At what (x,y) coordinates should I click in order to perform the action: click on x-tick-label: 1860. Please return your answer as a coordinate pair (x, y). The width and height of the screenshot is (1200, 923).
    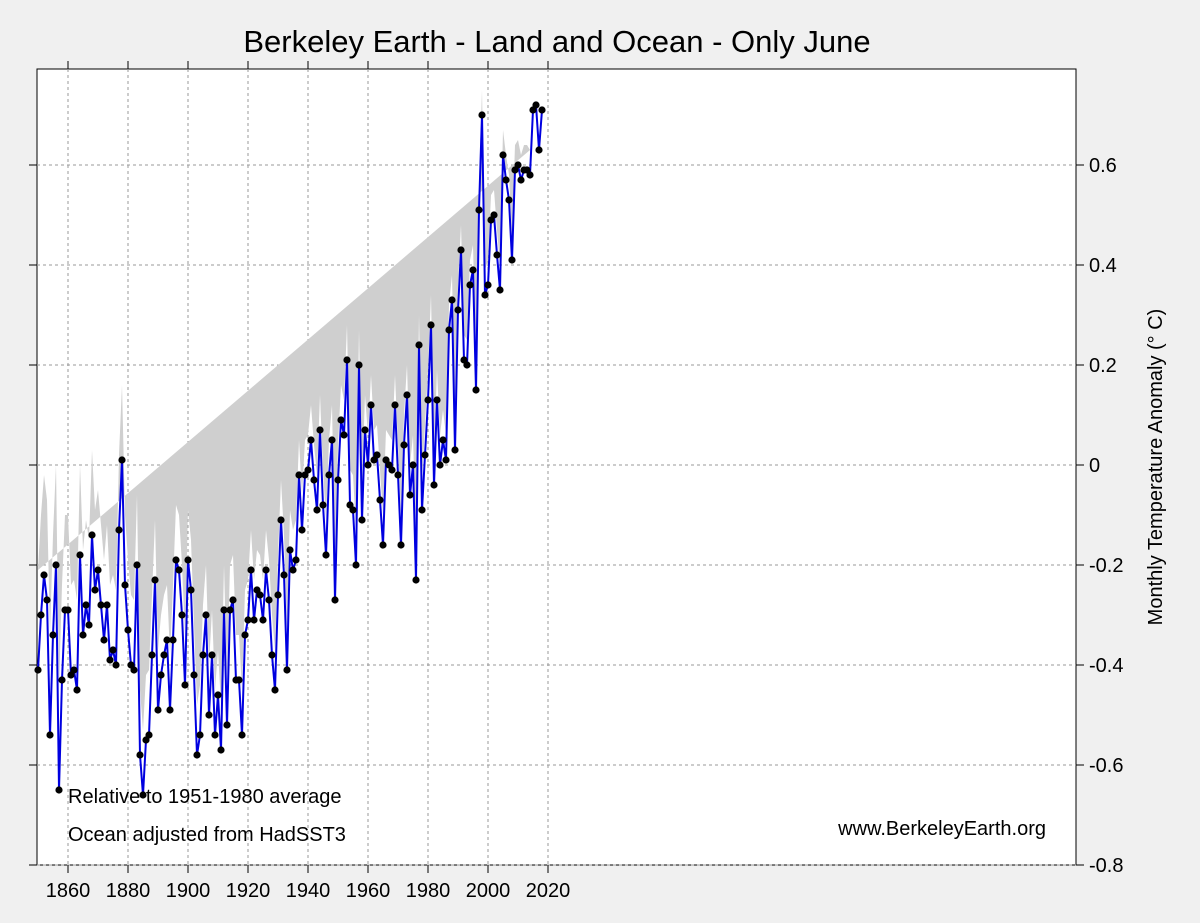
    Looking at the image, I should click on (68, 891).